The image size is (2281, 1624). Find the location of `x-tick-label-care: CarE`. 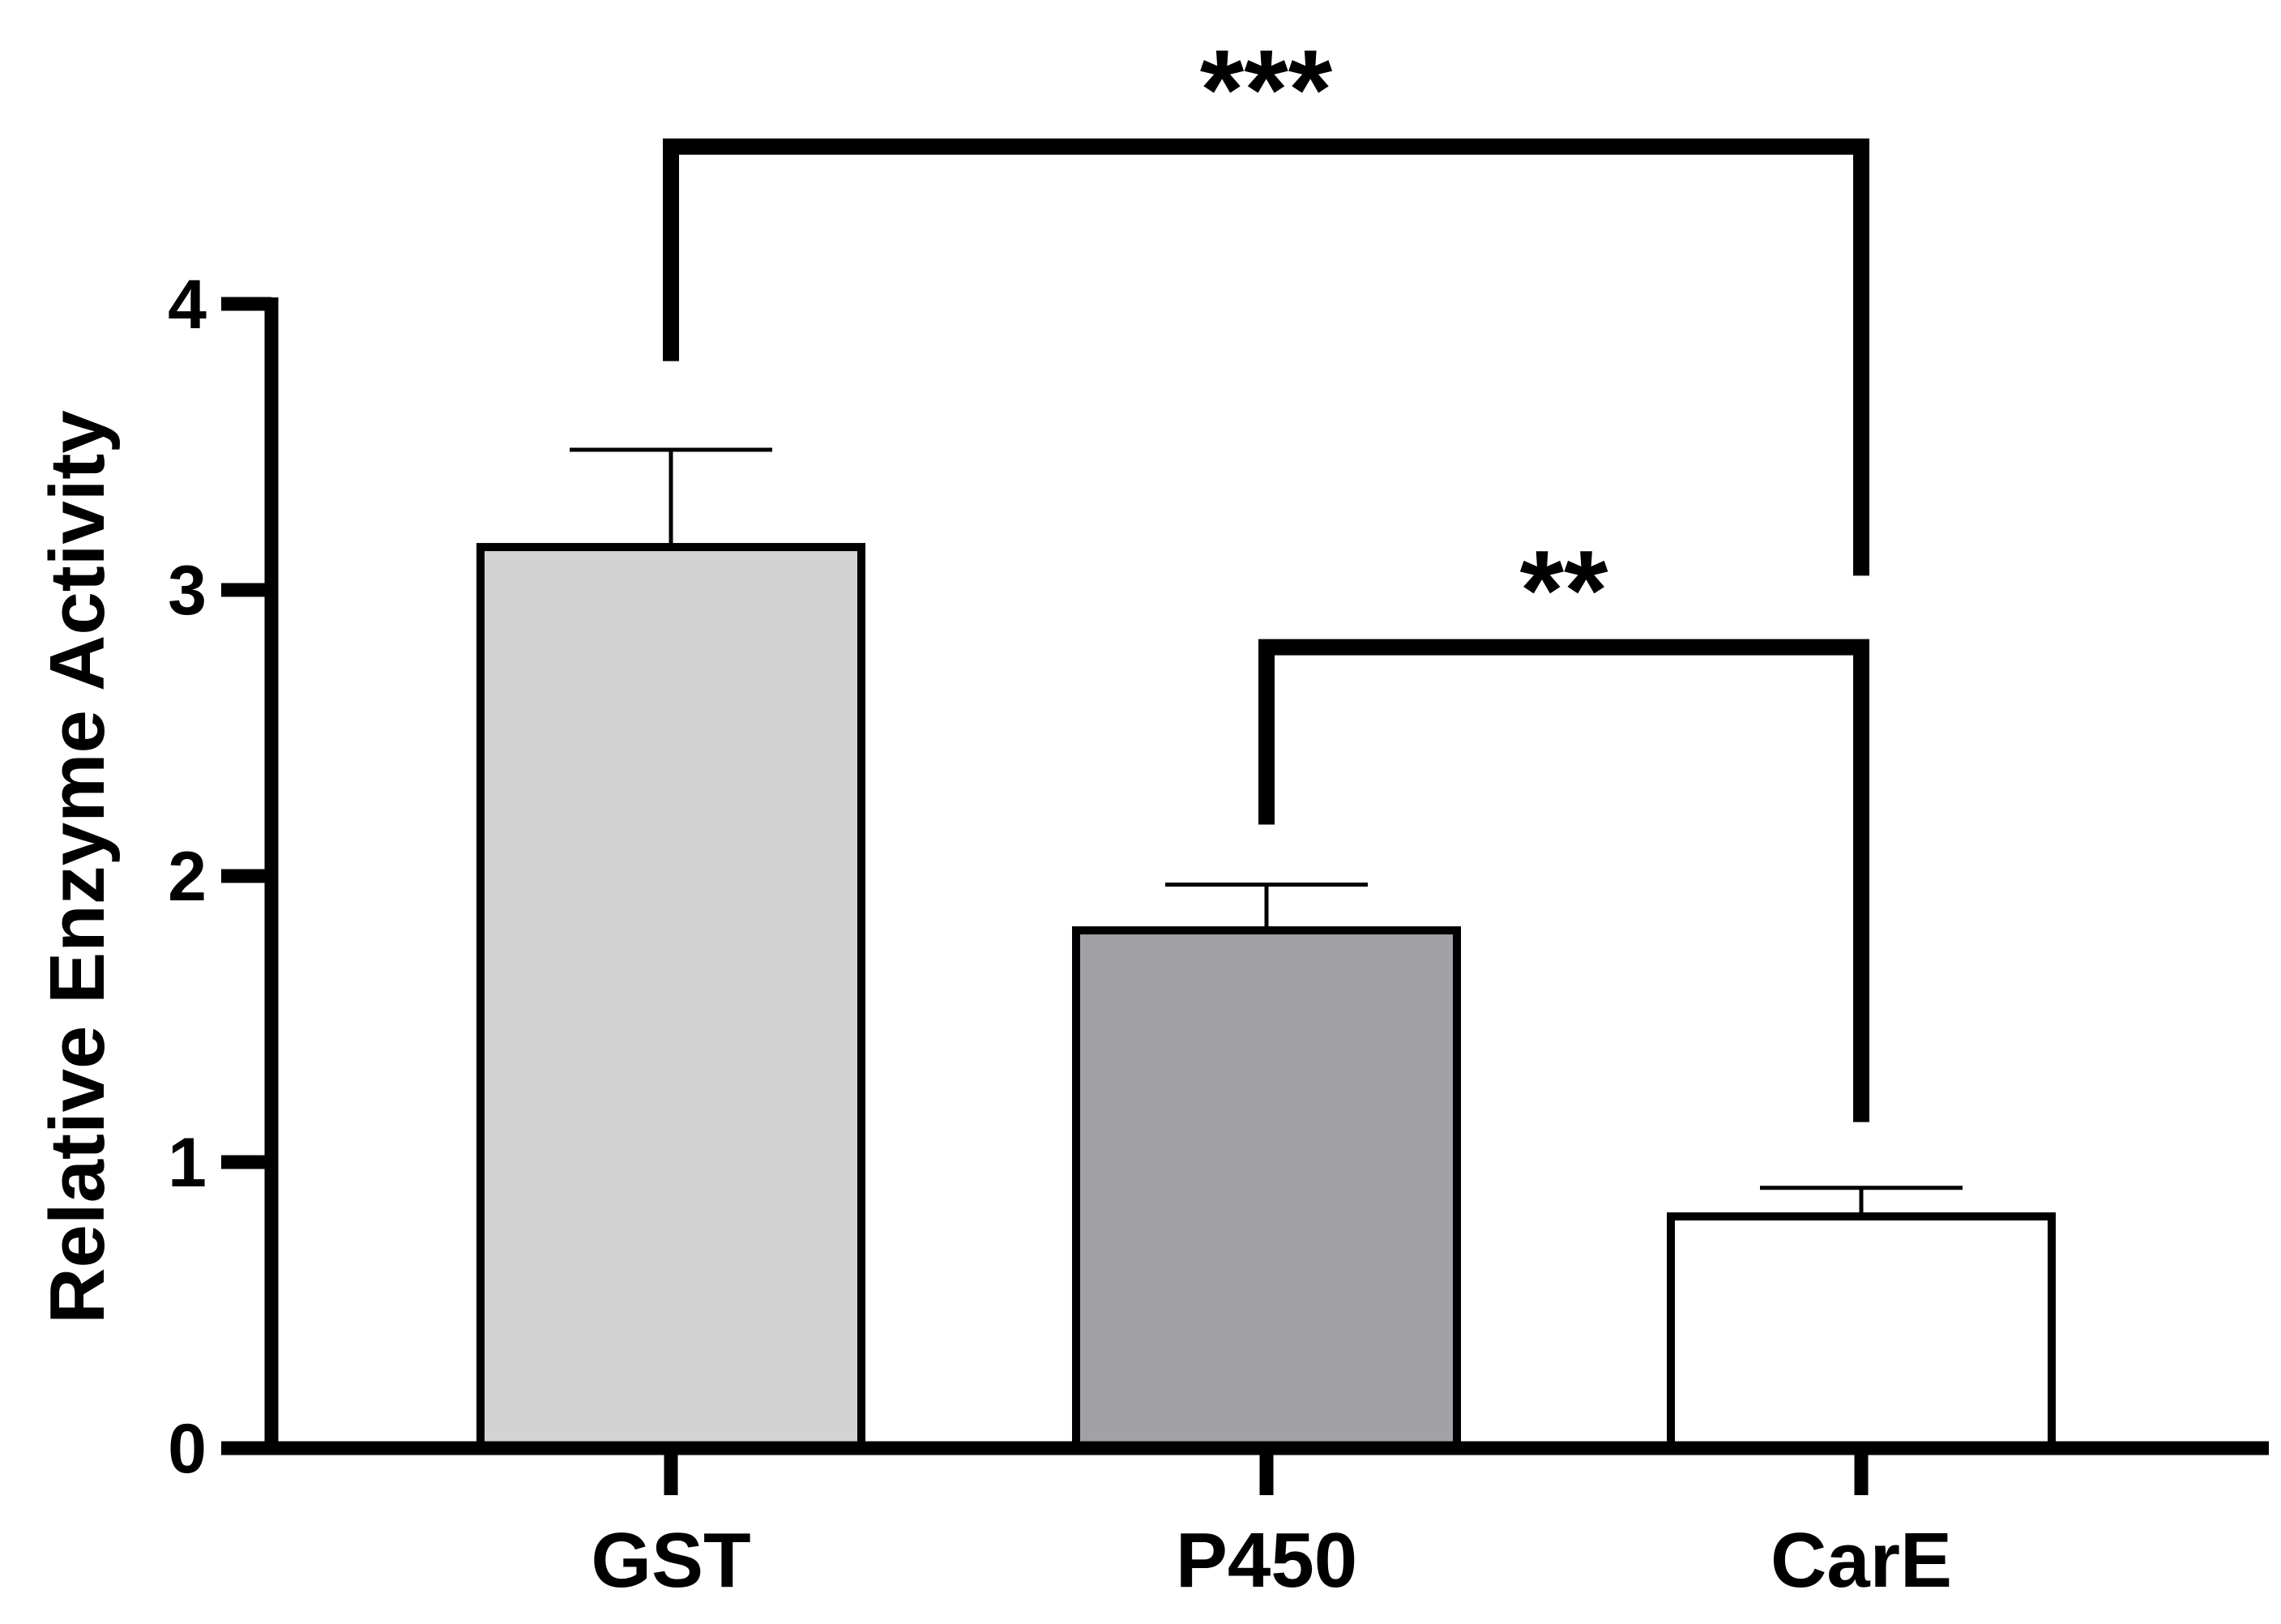

x-tick-label-care: CarE is located at coordinates (1861, 1561).